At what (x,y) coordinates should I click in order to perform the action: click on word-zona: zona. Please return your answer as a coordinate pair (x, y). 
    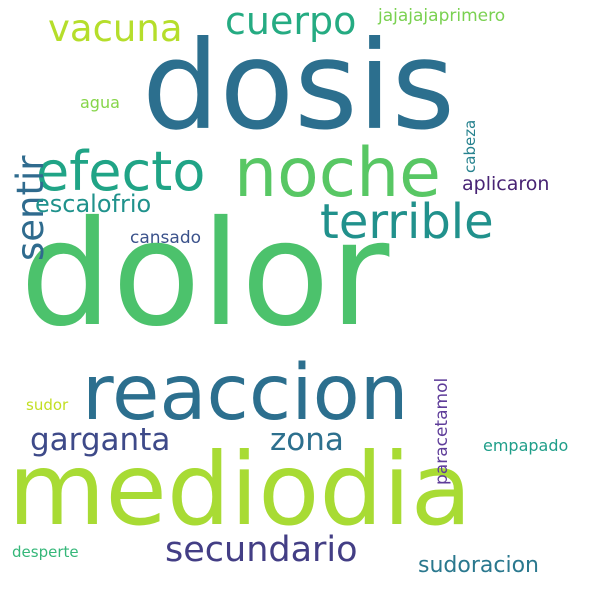
    Looking at the image, I should click on (307, 440).